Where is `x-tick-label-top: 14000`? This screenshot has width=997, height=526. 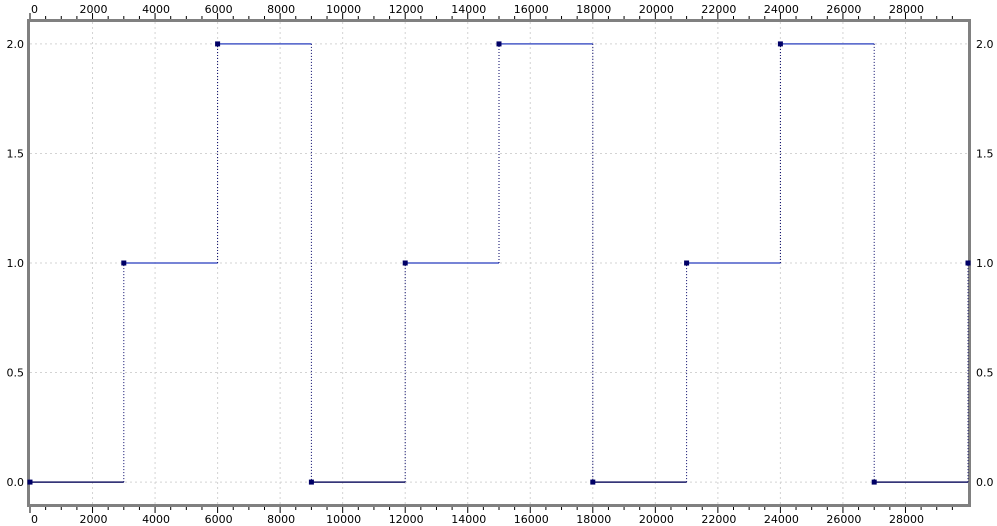 x-tick-label-top: 14000 is located at coordinates (468, 9).